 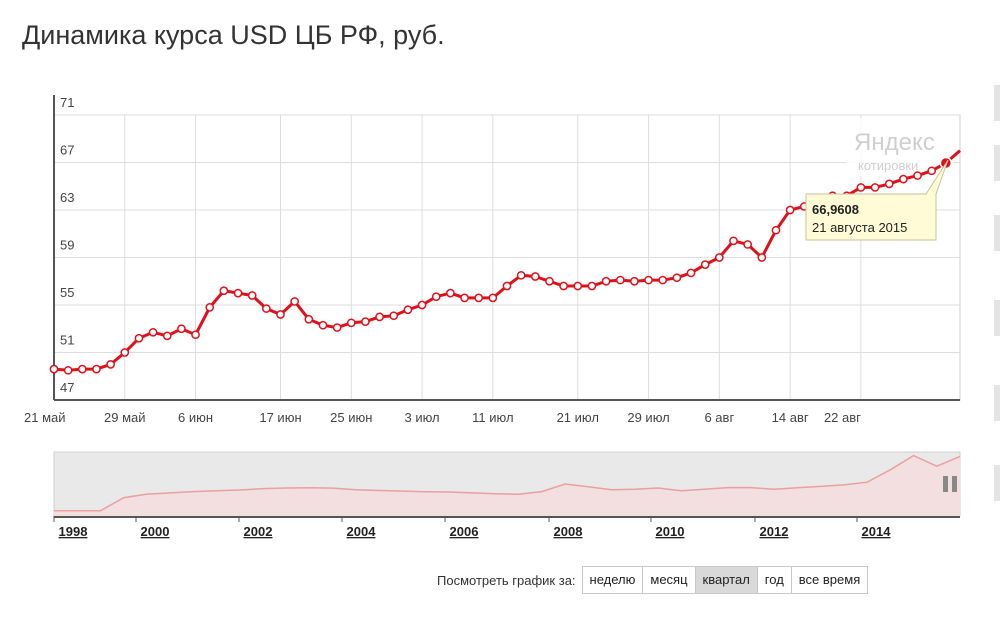 I want to click on year-label: 2014, so click(x=877, y=531).